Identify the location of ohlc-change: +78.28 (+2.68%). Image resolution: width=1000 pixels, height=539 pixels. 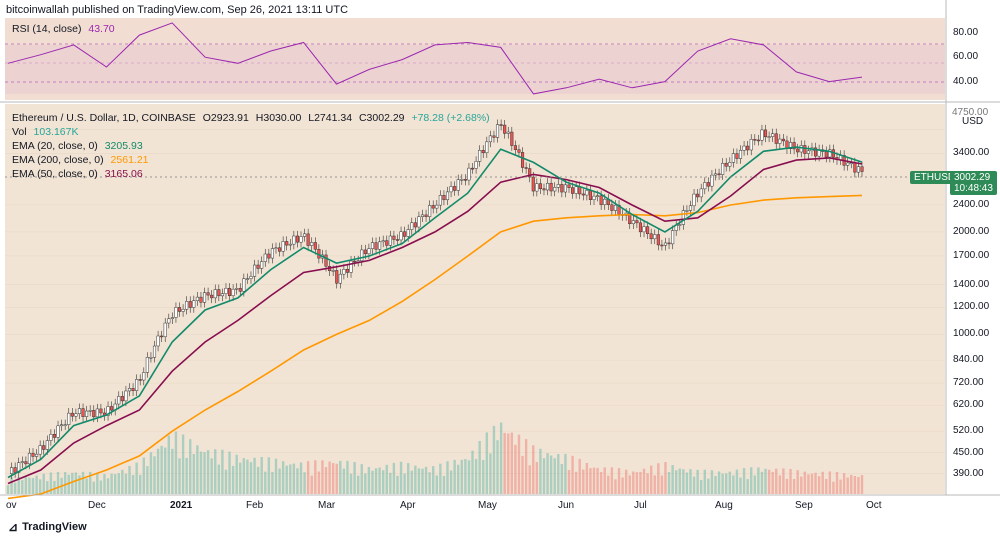
(450, 118).